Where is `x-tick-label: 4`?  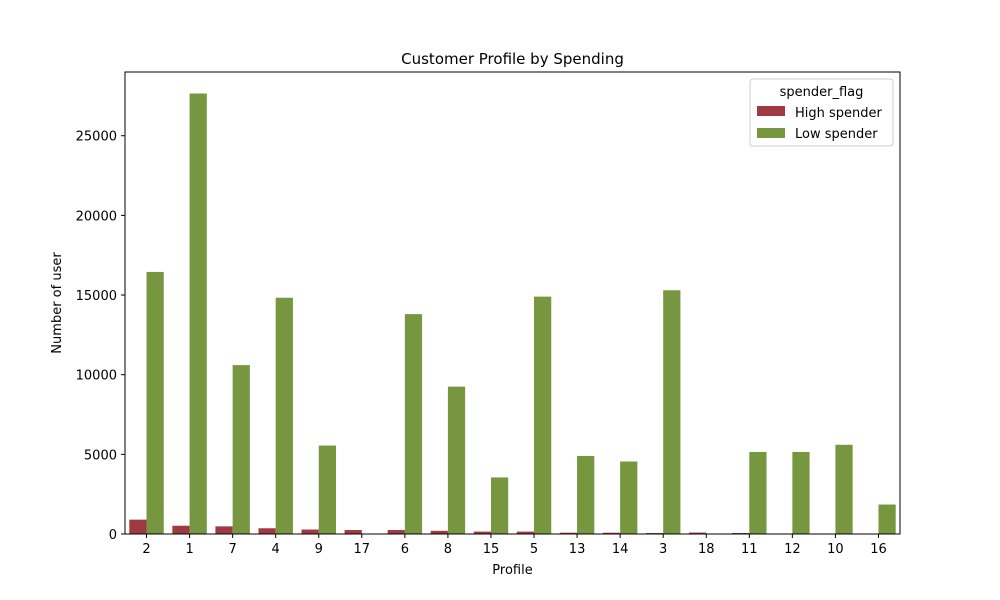
x-tick-label: 4 is located at coordinates (276, 549).